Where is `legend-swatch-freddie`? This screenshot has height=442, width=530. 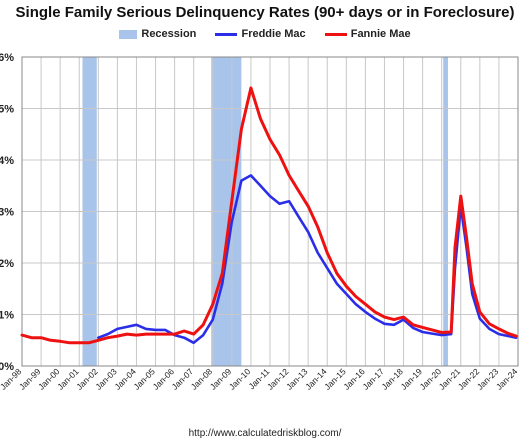
legend-swatch-freddie is located at coordinates (226, 34).